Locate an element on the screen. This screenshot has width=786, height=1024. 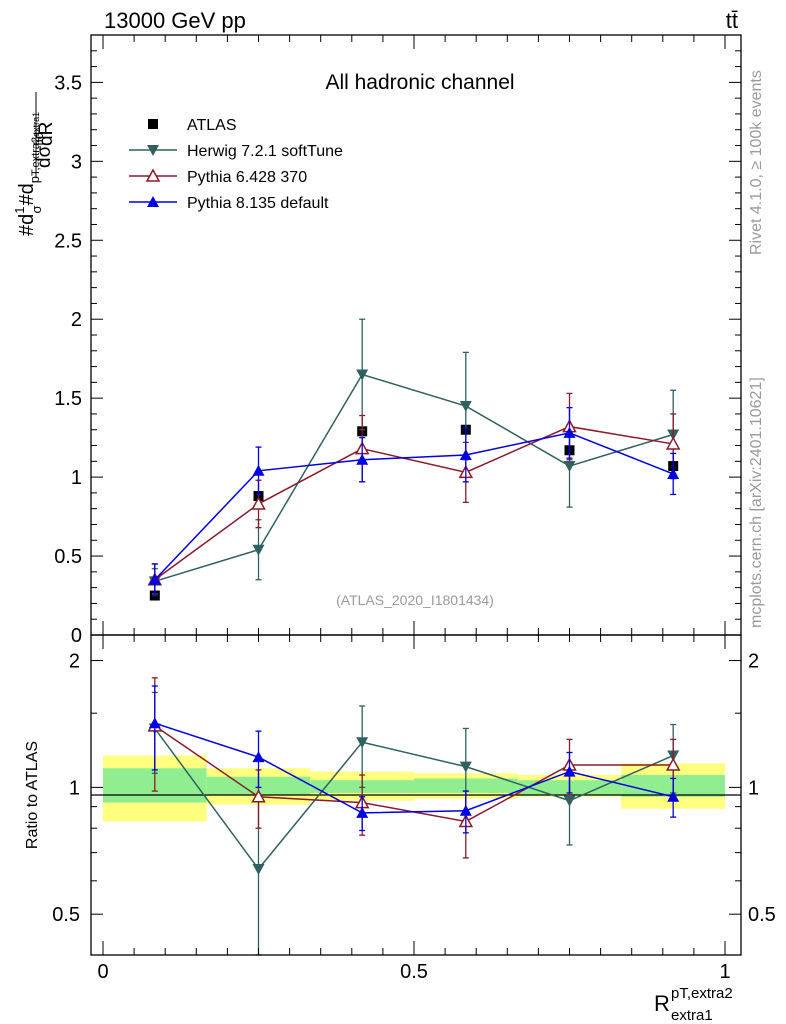
process-label: tt̄ is located at coordinates (732, 20).